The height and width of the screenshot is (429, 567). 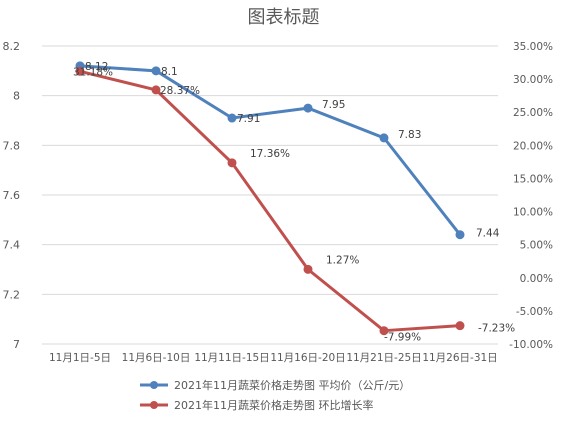 I want to click on right-tick-label: 5.00%, so click(x=536, y=246).